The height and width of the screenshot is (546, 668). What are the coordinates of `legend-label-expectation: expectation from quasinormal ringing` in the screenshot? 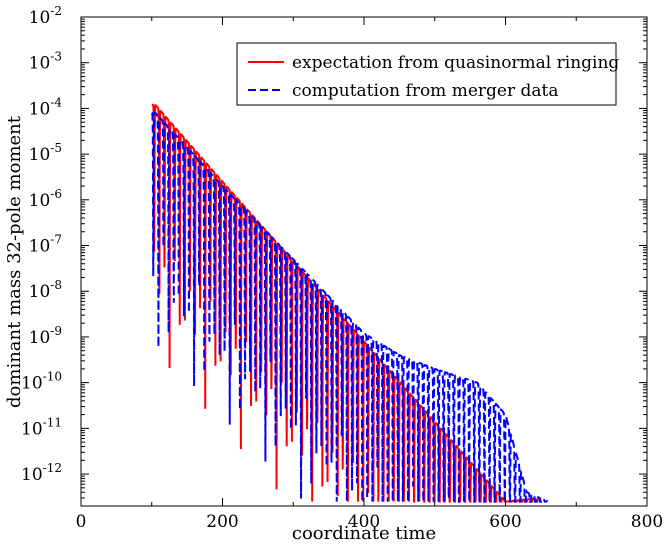 It's located at (455, 63).